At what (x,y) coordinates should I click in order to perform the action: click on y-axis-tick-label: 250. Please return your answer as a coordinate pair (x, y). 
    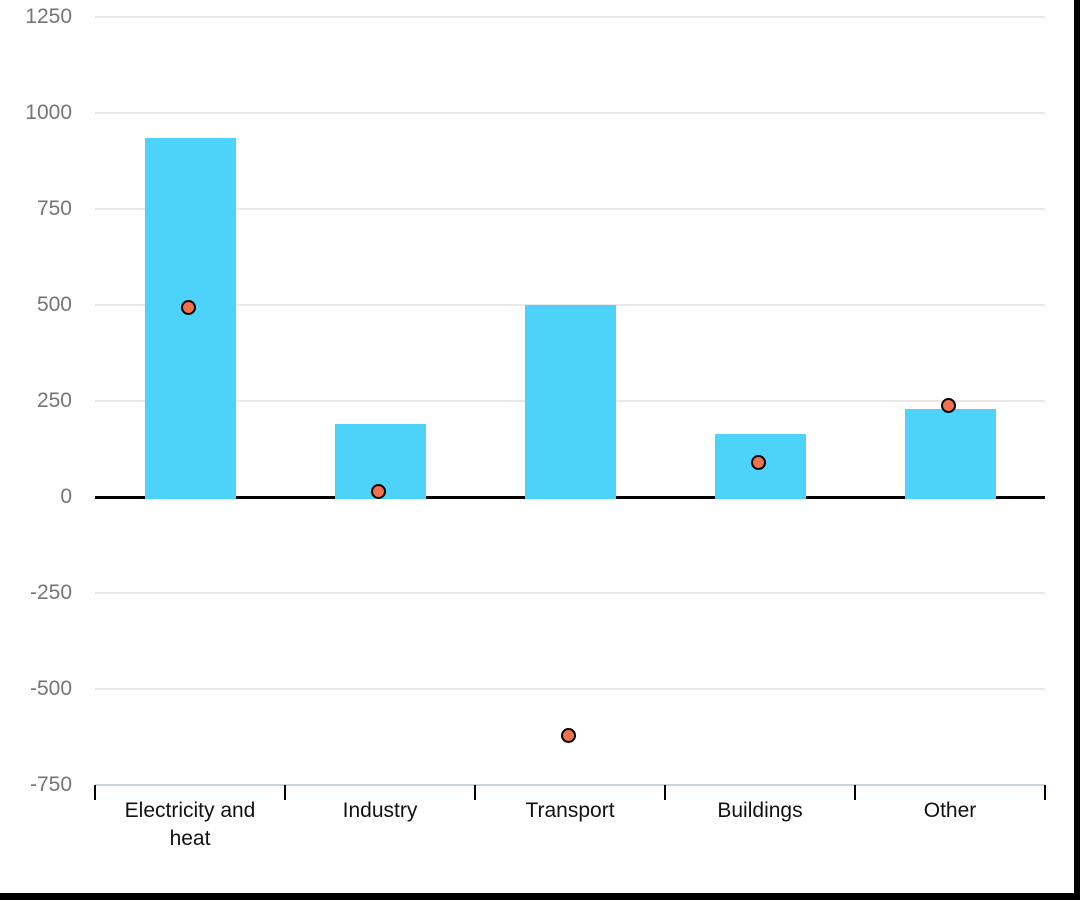
    Looking at the image, I should click on (54, 401).